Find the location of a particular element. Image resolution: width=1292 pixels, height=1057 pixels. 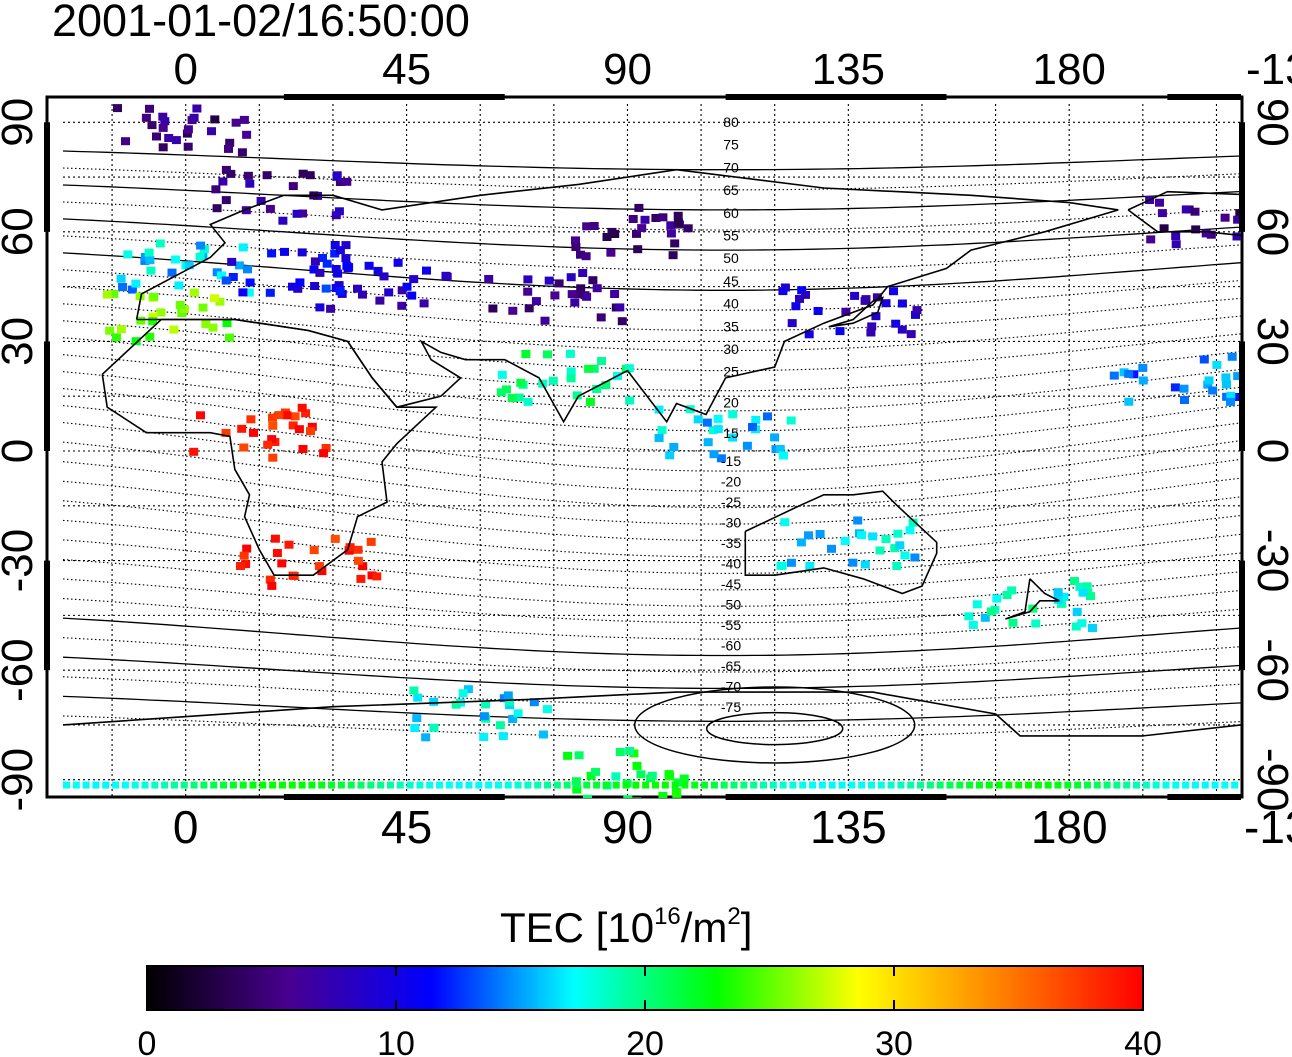

magnetic-contour-label: -40 is located at coordinates (731, 564).